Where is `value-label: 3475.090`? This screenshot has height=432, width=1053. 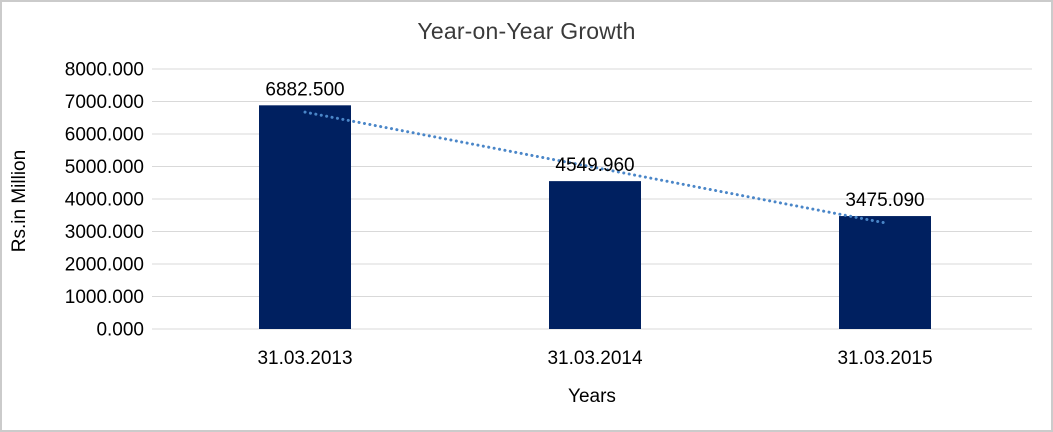
value-label: 3475.090 is located at coordinates (884, 200).